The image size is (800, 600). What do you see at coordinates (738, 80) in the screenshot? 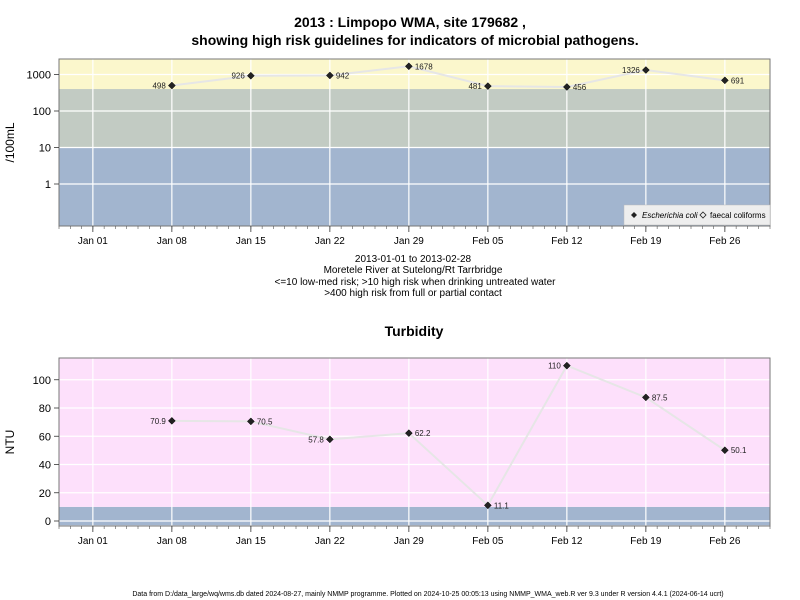
I see `data-label: 691` at bounding box center [738, 80].